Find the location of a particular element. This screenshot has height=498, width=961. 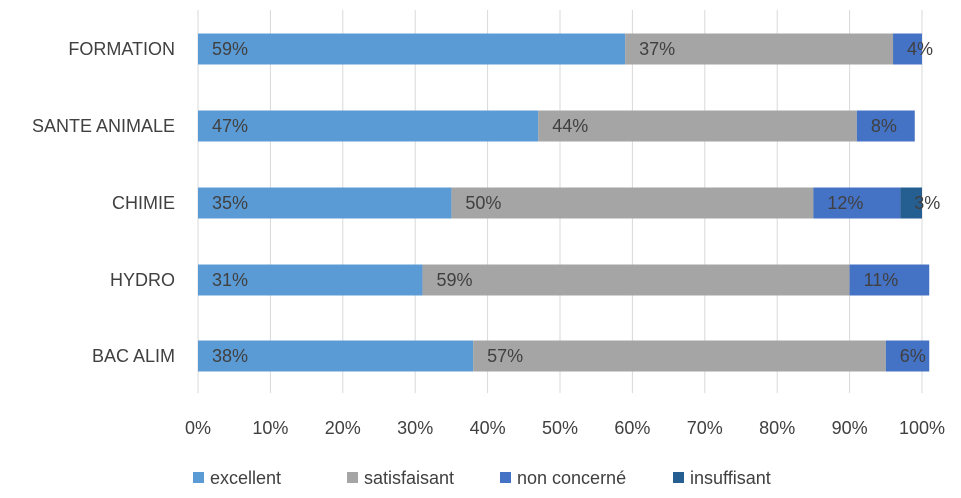

data-label: 37% is located at coordinates (657, 49).